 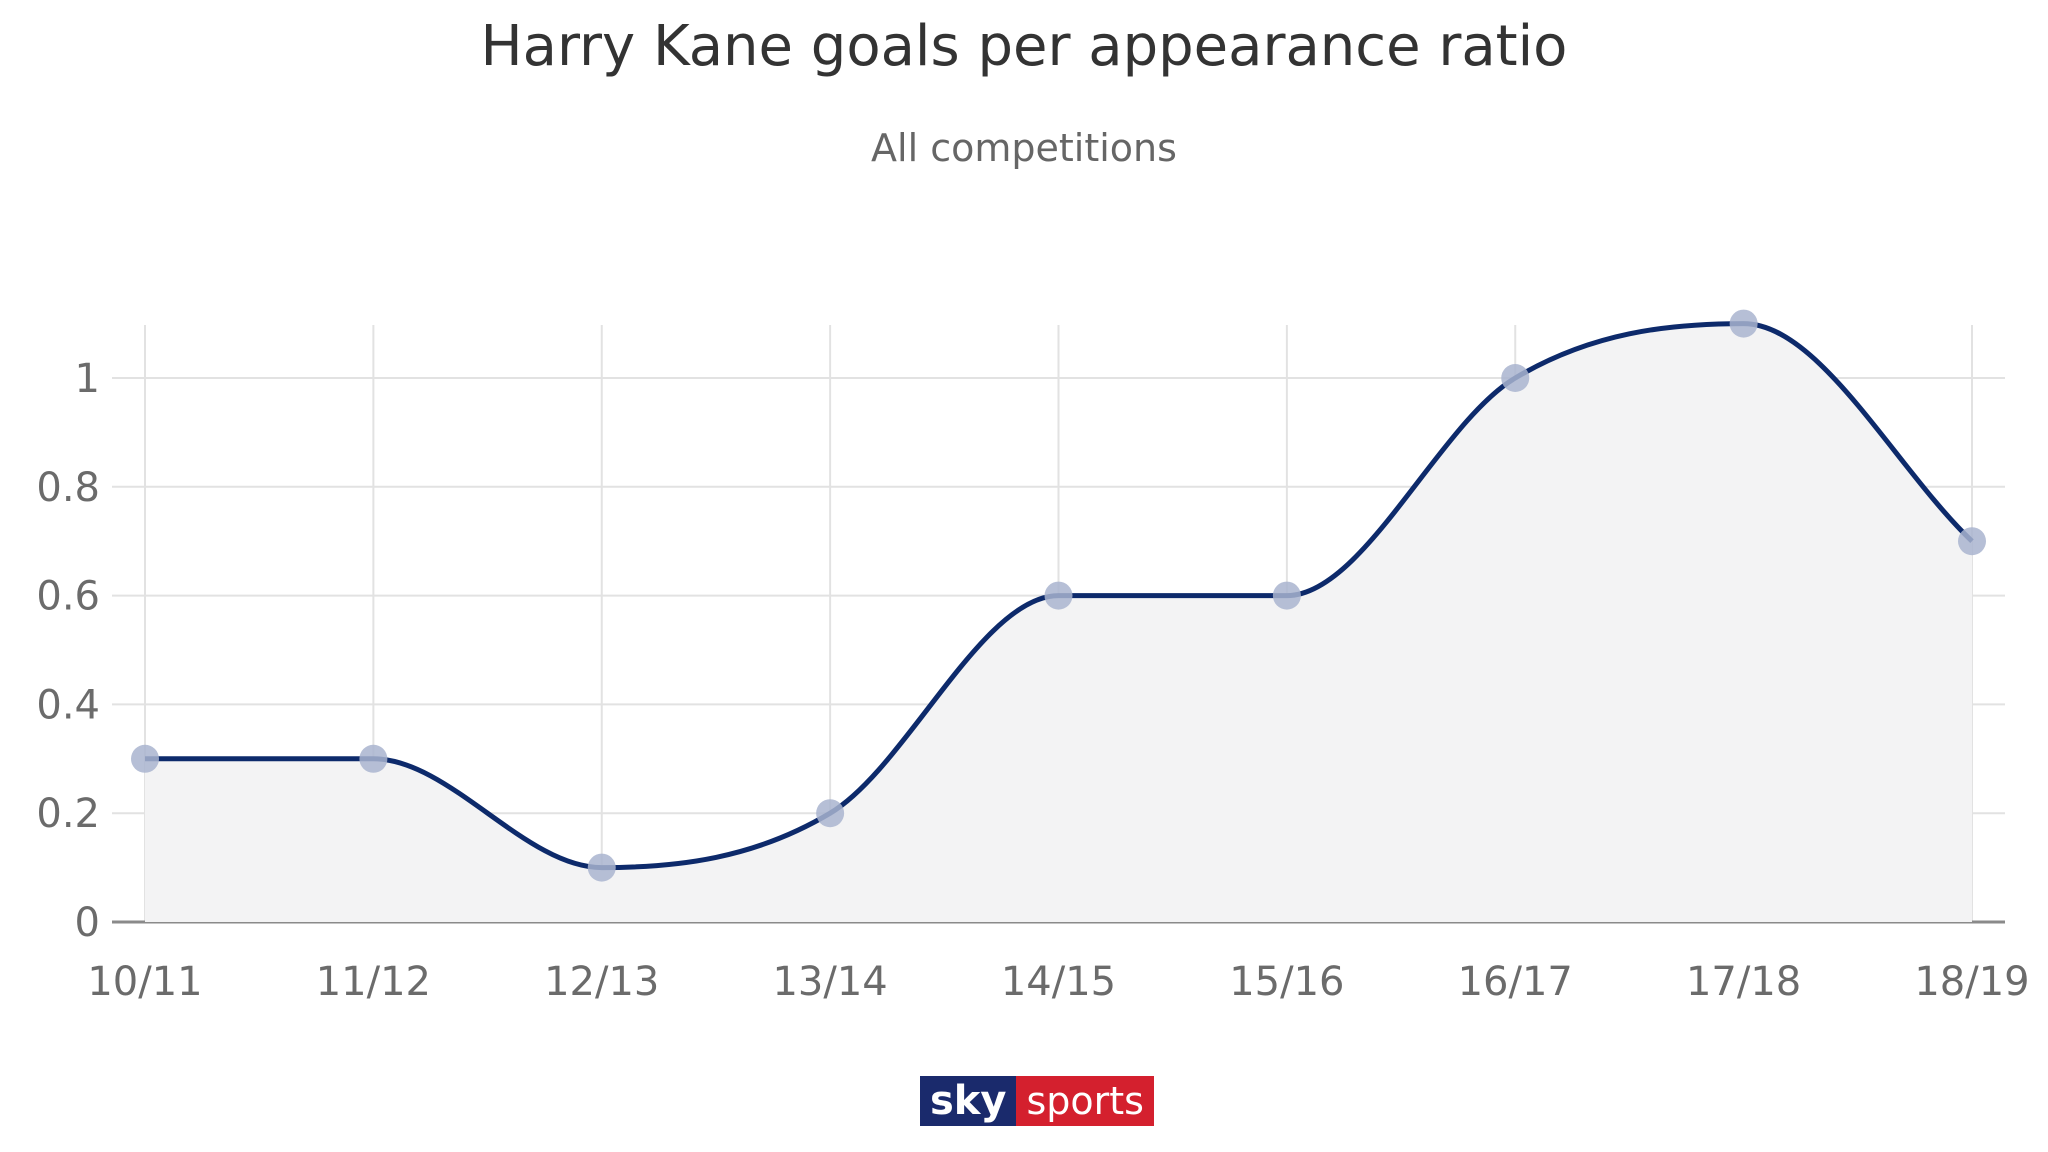 What do you see at coordinates (1286, 595) in the screenshot?
I see `data-point-15/16` at bounding box center [1286, 595].